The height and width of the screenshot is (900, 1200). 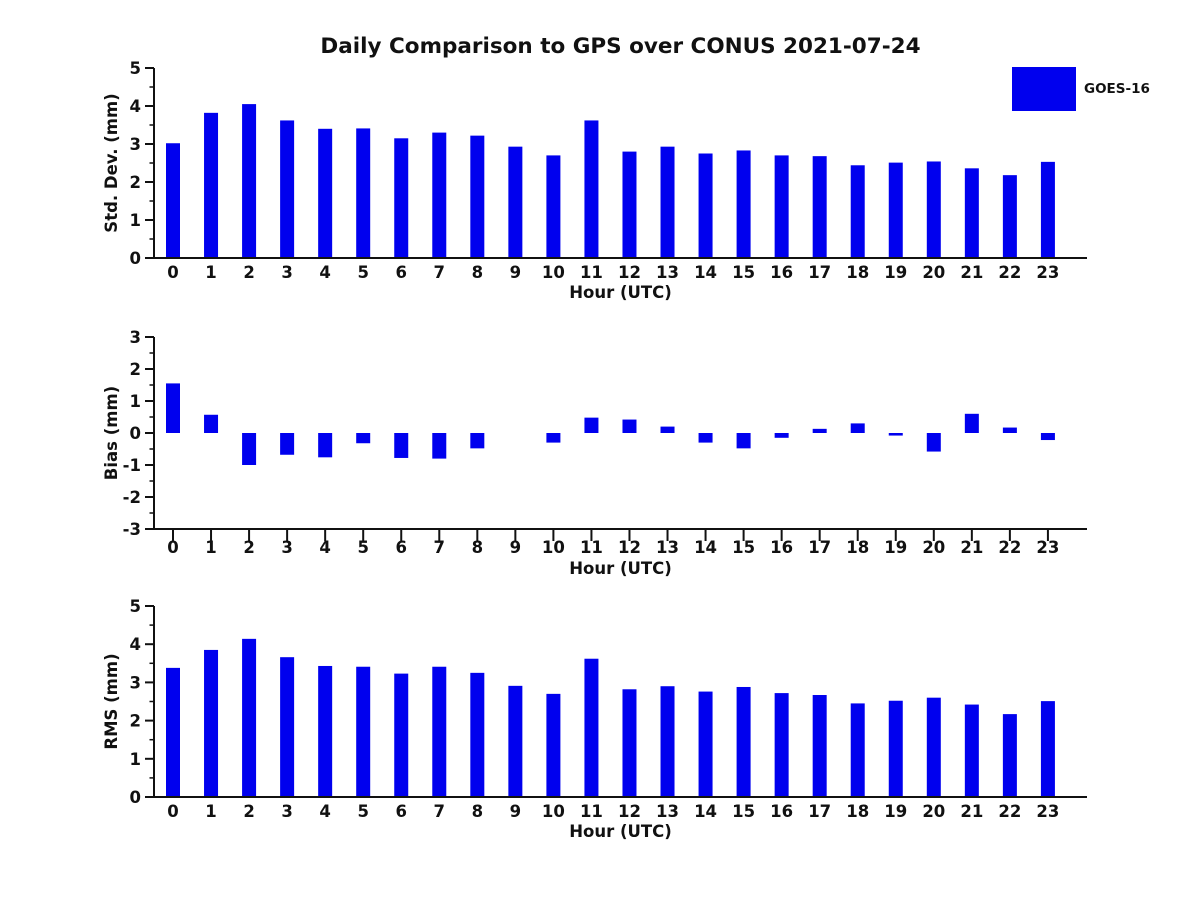 What do you see at coordinates (1081, 89) in the screenshot?
I see `legend: GOES-16` at bounding box center [1081, 89].